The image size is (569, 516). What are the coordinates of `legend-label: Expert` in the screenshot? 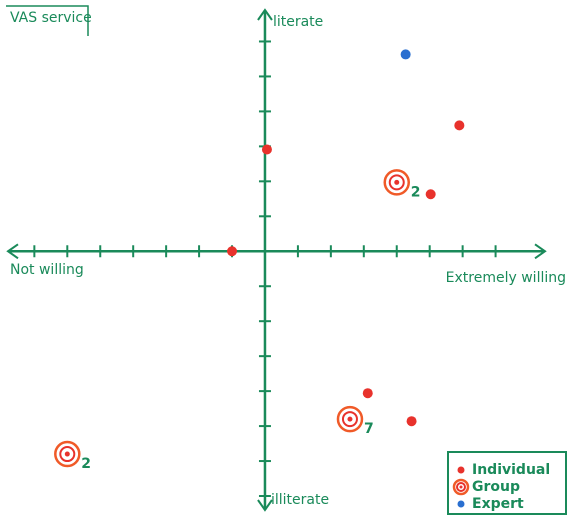 It's located at (498, 504).